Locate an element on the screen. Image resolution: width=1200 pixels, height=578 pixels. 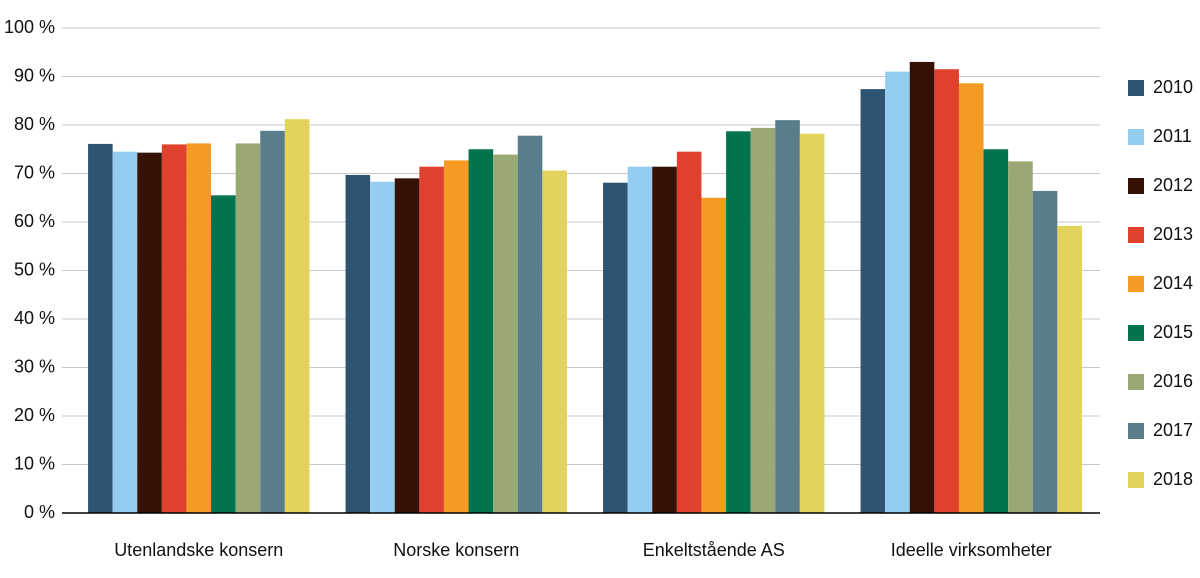
legend-label: 2013 is located at coordinates (1173, 234).